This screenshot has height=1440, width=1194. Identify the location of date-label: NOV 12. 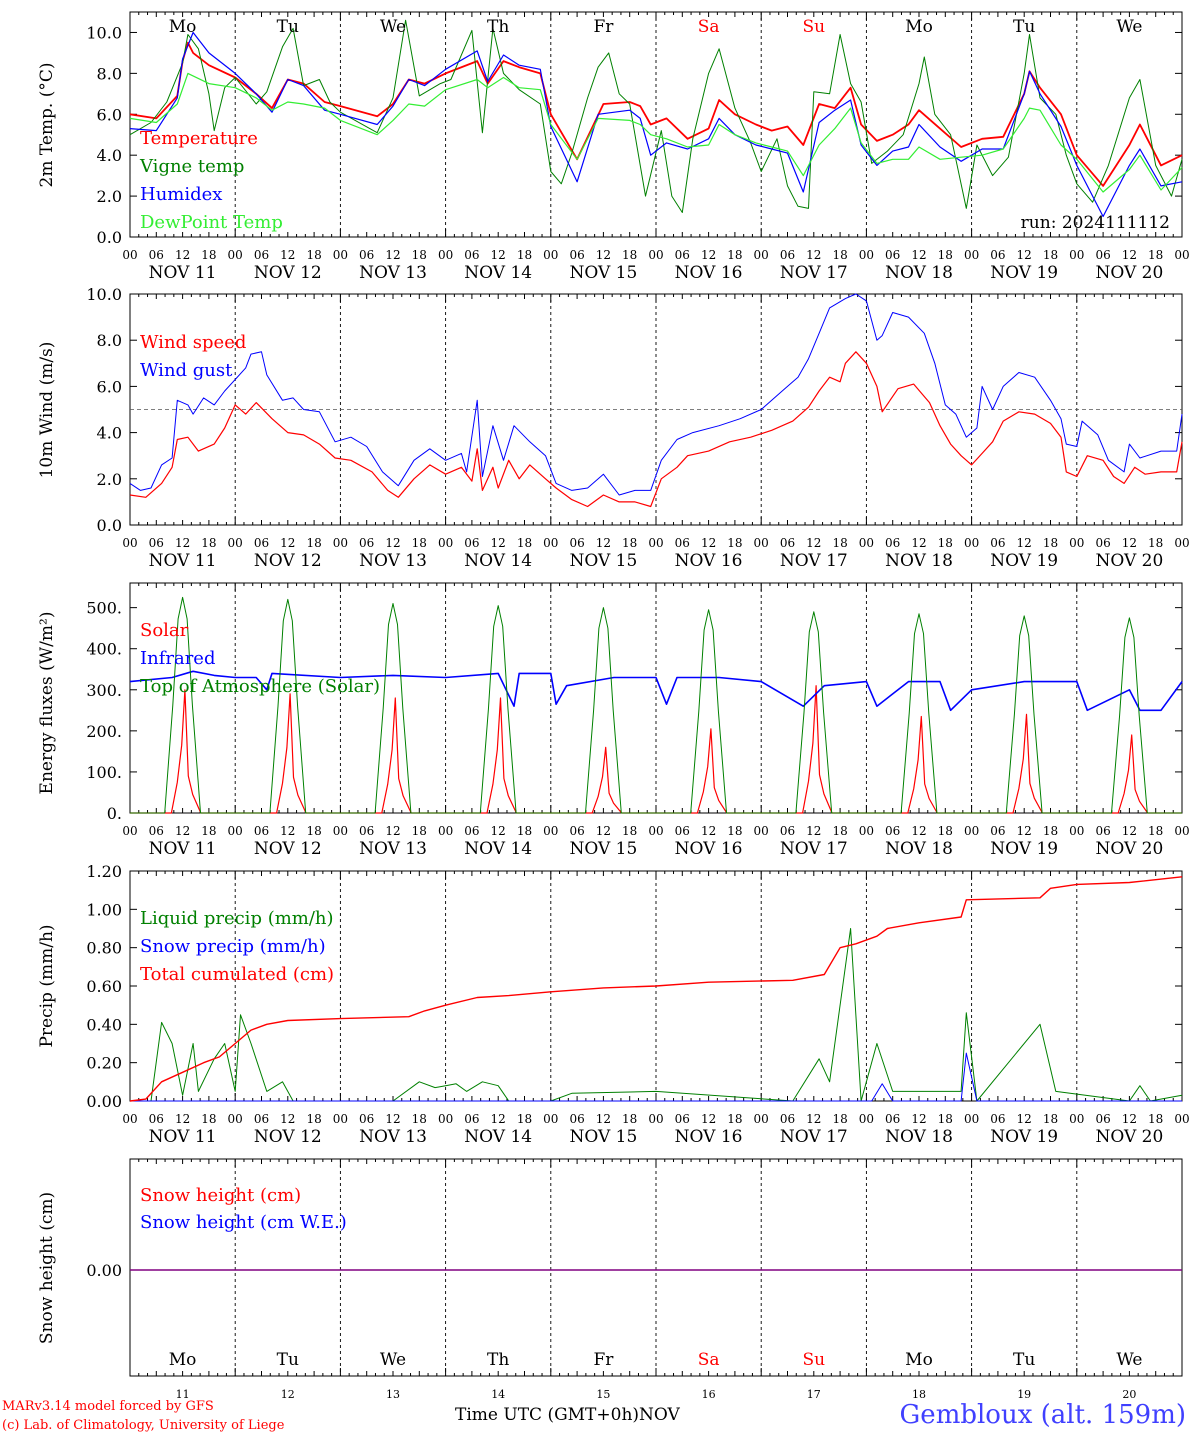
(288, 561).